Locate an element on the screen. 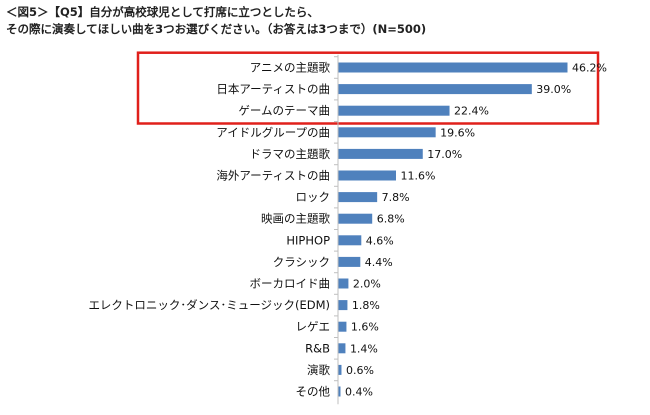 The height and width of the screenshot is (415, 650). category-label: ボーカロイド曲 is located at coordinates (290, 284).